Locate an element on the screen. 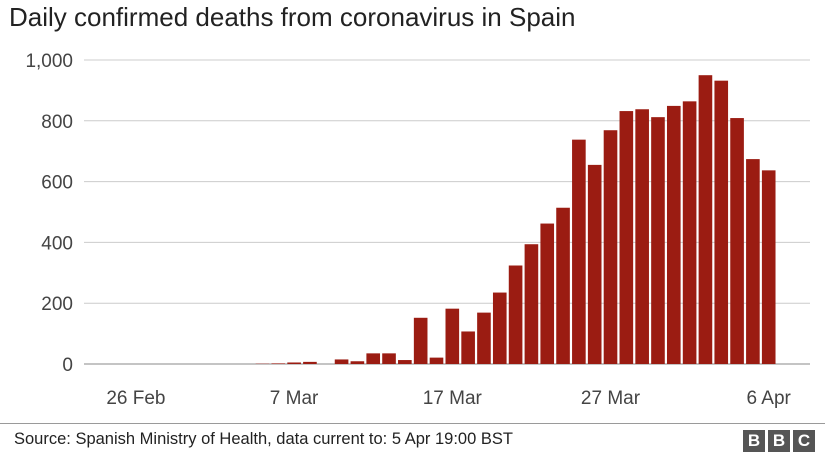  y-tick-label: 600 is located at coordinates (57, 183).